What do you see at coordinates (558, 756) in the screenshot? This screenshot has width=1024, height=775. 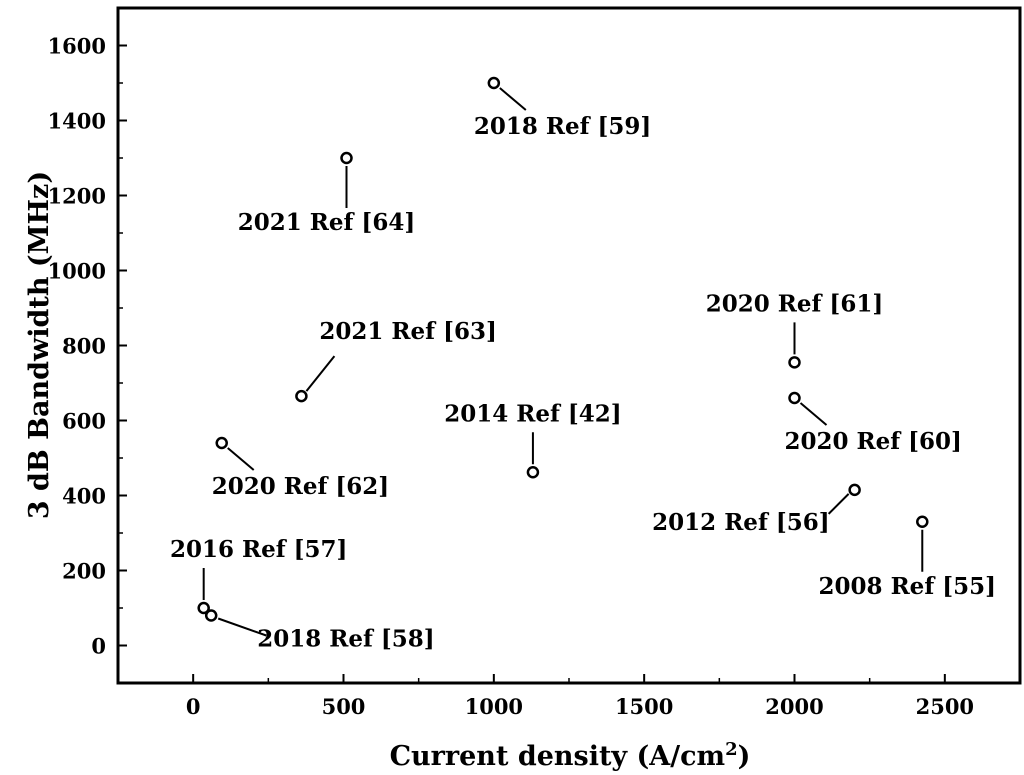 I see `x-axis-title-main: Current density (A/cm` at bounding box center [558, 756].